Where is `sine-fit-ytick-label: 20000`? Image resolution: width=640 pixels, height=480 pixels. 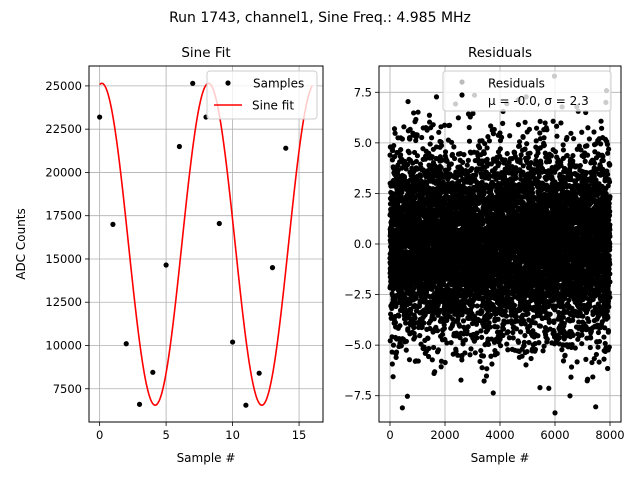 sine-fit-ytick-label: 20000 is located at coordinates (63, 172).